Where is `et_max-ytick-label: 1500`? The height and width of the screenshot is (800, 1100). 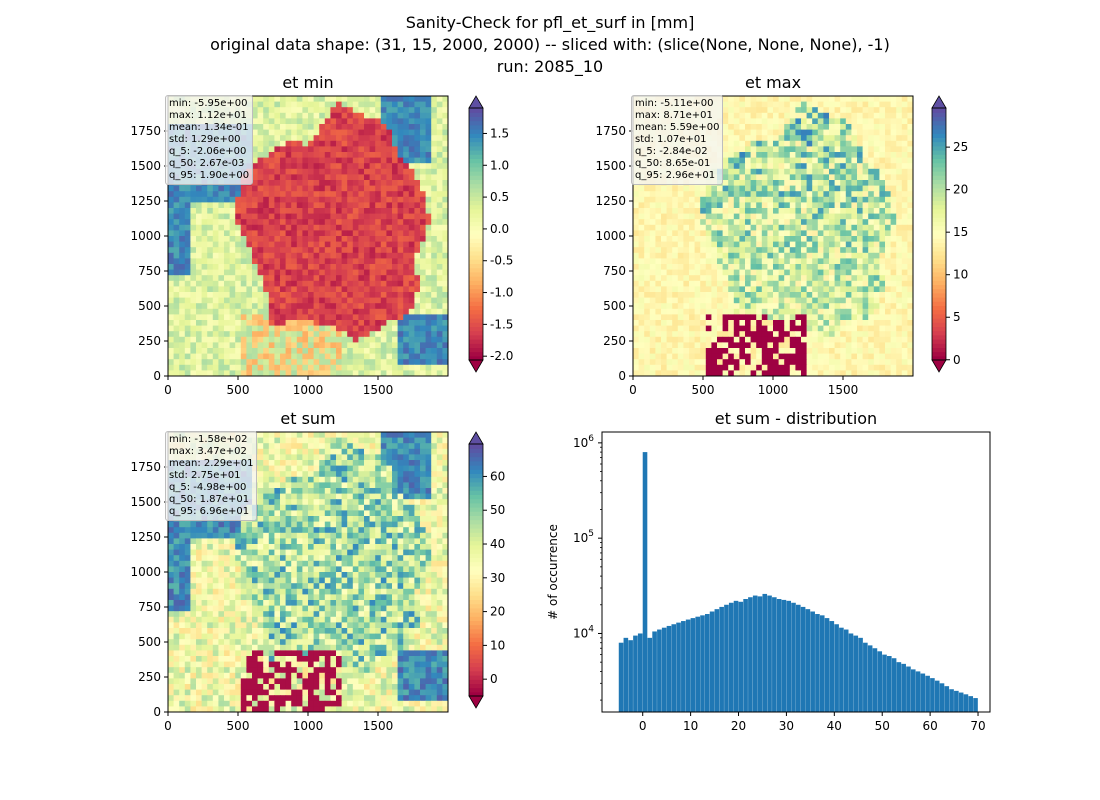
et_max-ytick-label: 1500 is located at coordinates (610, 166).